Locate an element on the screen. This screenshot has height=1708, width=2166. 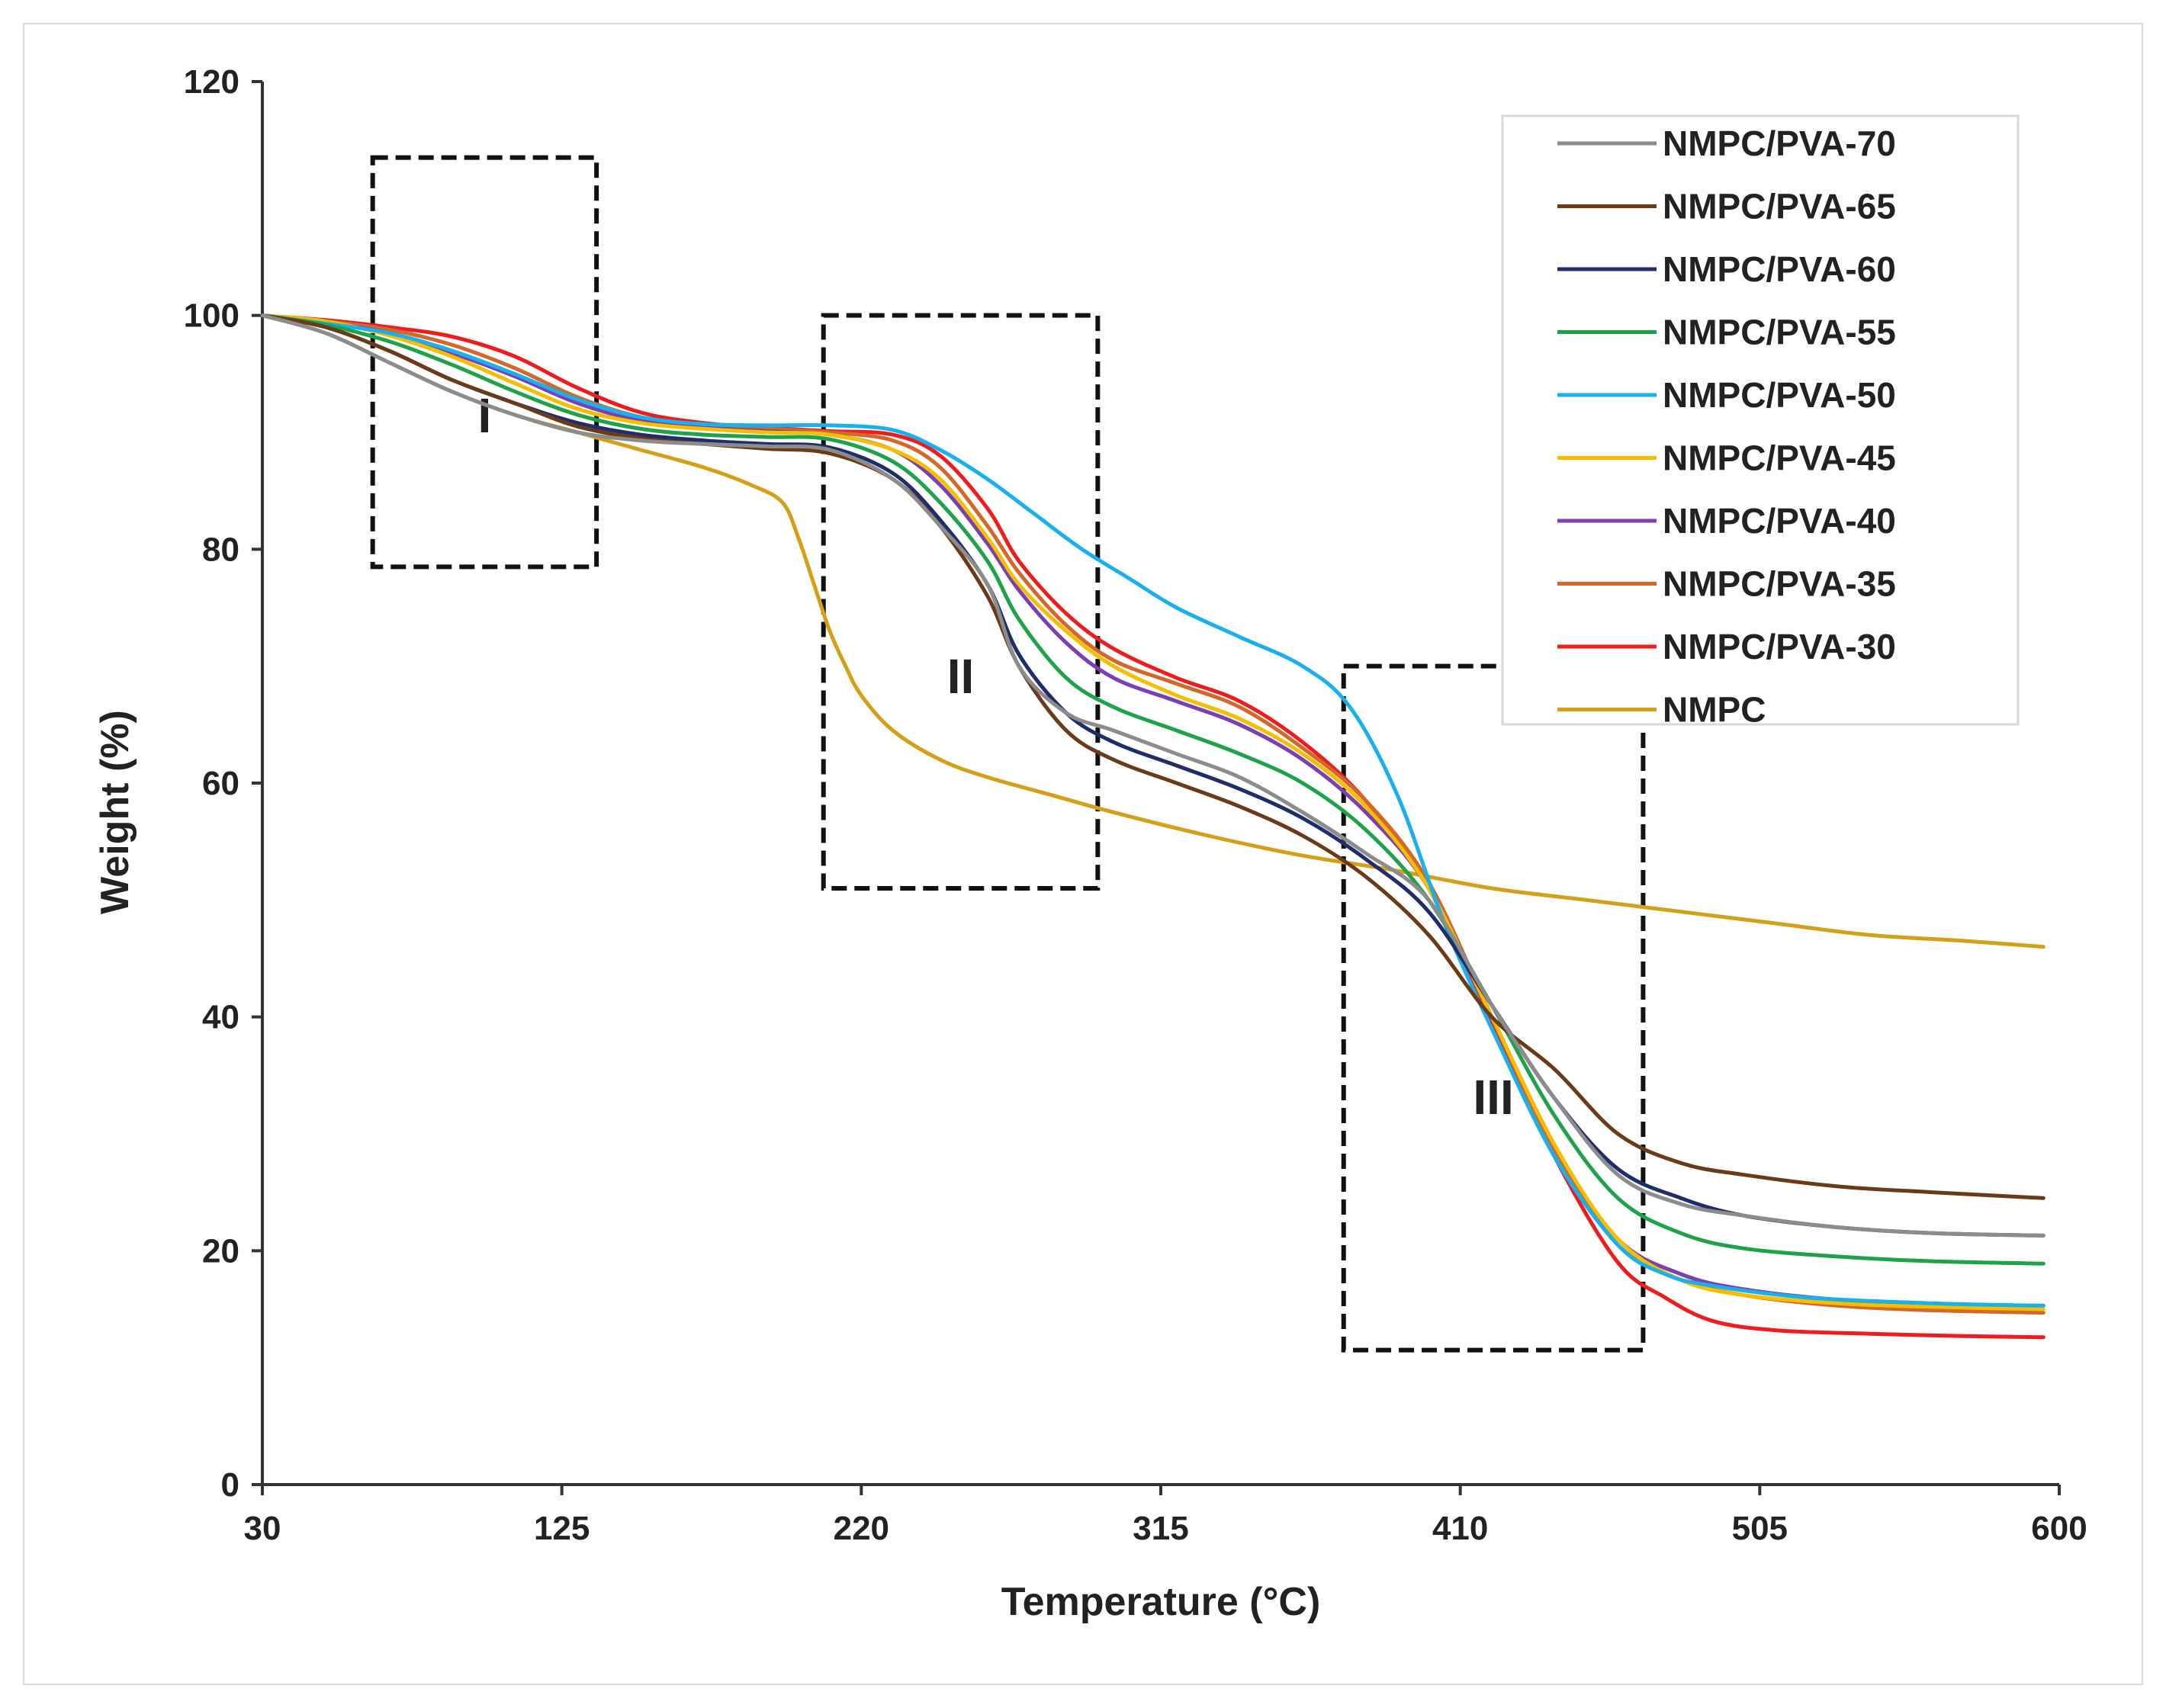
legend-label: NMPC/PVA-35 is located at coordinates (1779, 584).